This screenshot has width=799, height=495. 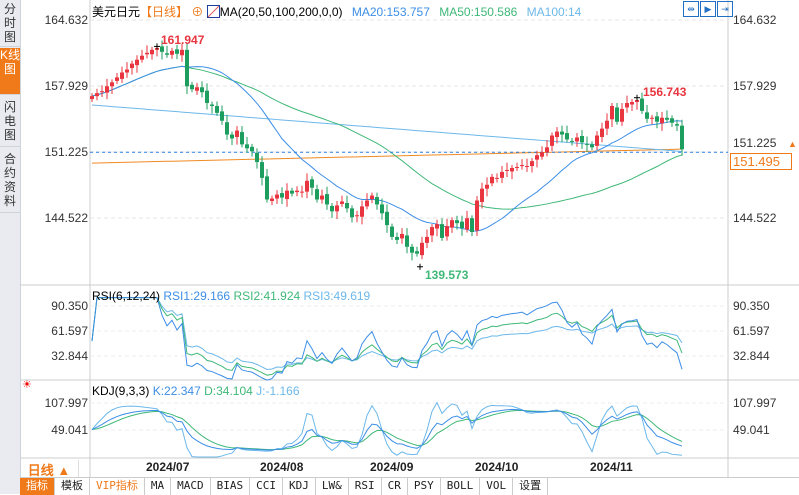 I want to click on indicator-tab: PSY, so click(x=424, y=486).